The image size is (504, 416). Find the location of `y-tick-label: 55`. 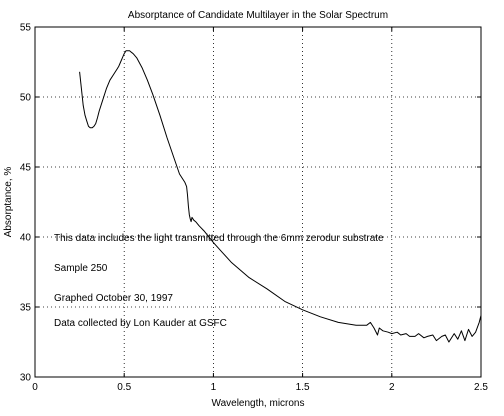

y-tick-label: 55 is located at coordinates (26, 28).